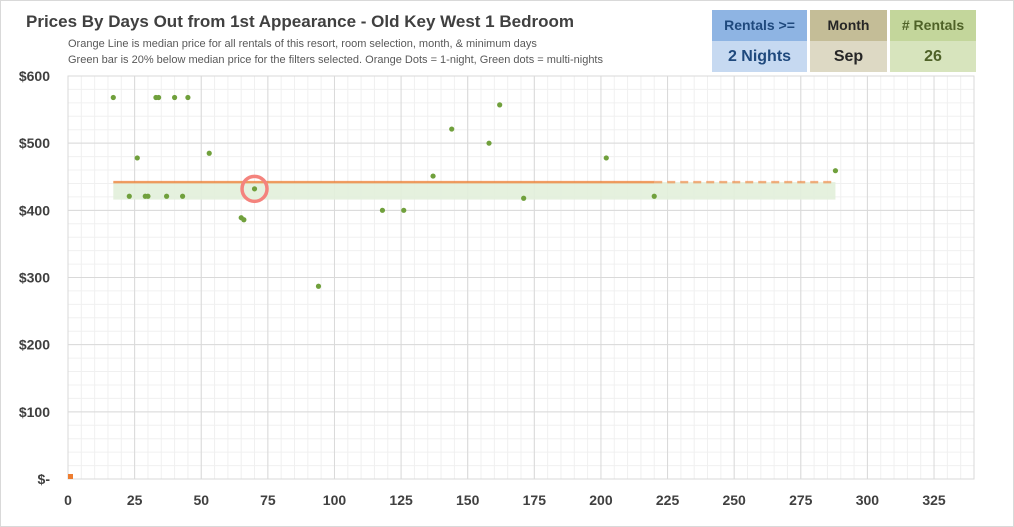 This screenshot has height=527, width=1014. I want to click on x-tick-label: 50, so click(201, 500).